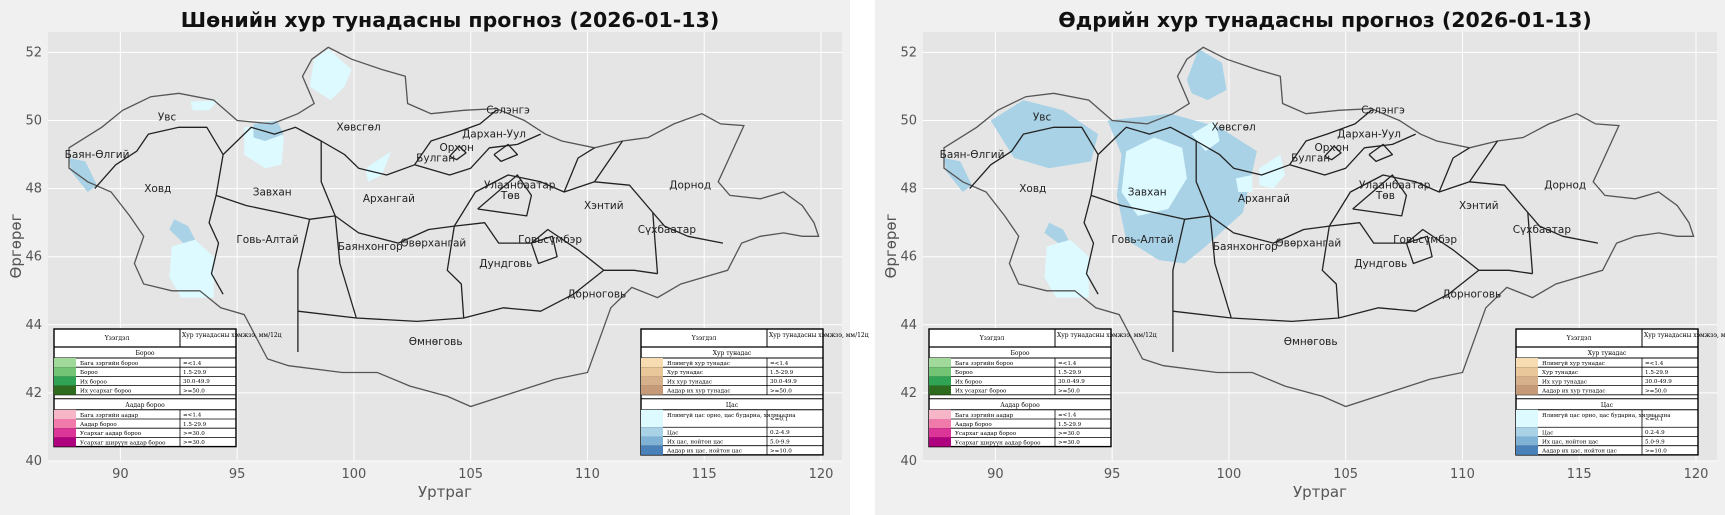 This screenshot has width=1725, height=515. Describe the element at coordinates (508, 111) in the screenshot. I see `province-label: Сэлэнгэ` at that location.